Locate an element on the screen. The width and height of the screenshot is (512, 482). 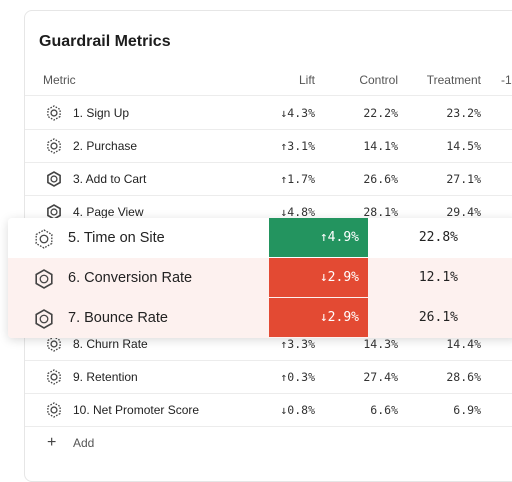
card-title: Guardrail Metrics is located at coordinates (105, 41).